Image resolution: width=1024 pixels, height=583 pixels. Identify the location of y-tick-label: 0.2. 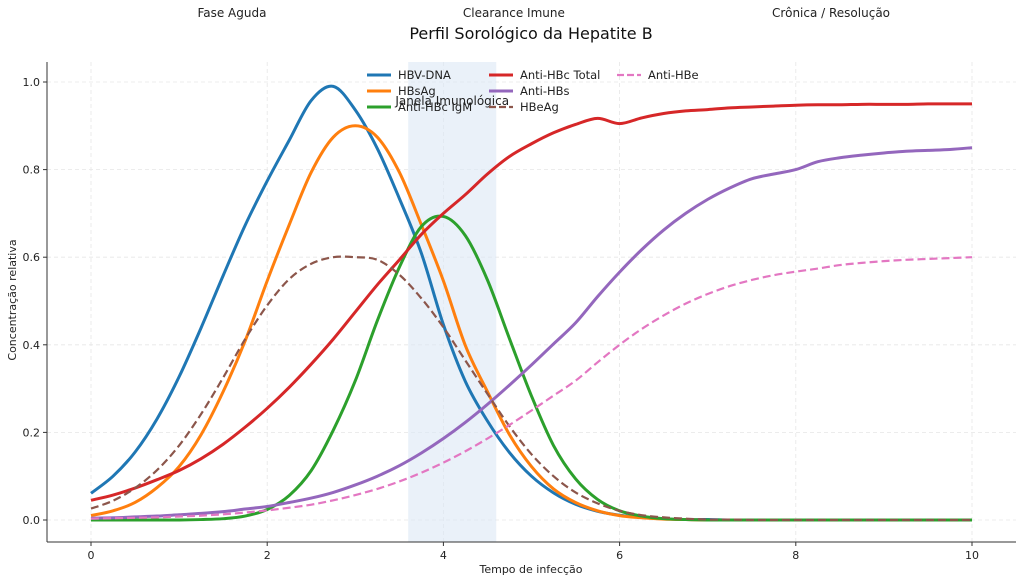
(32, 432).